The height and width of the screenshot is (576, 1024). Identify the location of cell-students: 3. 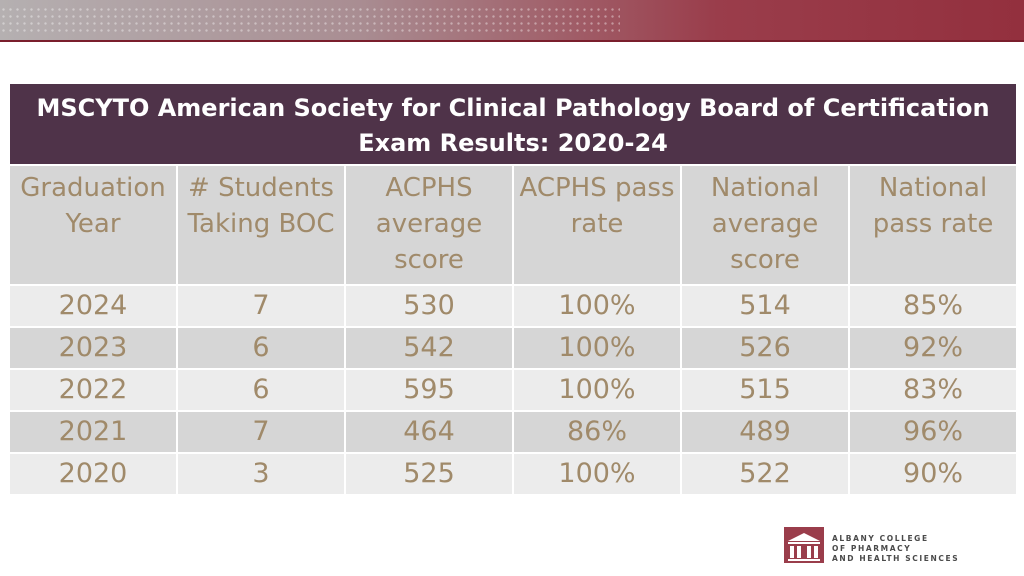
(261, 474).